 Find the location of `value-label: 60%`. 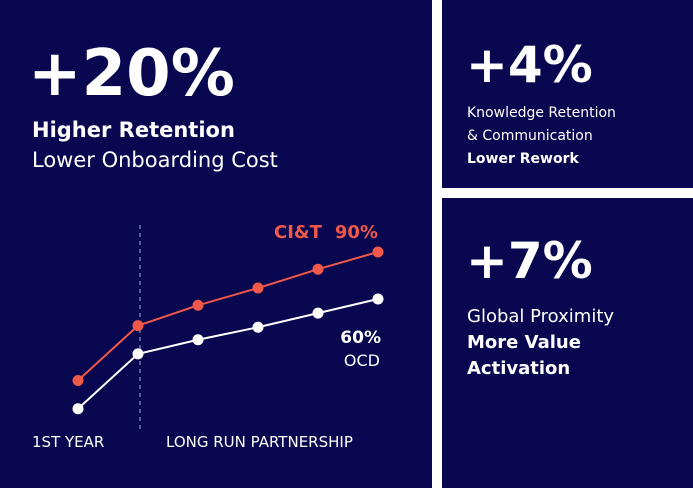

value-label: 60% is located at coordinates (360, 338).